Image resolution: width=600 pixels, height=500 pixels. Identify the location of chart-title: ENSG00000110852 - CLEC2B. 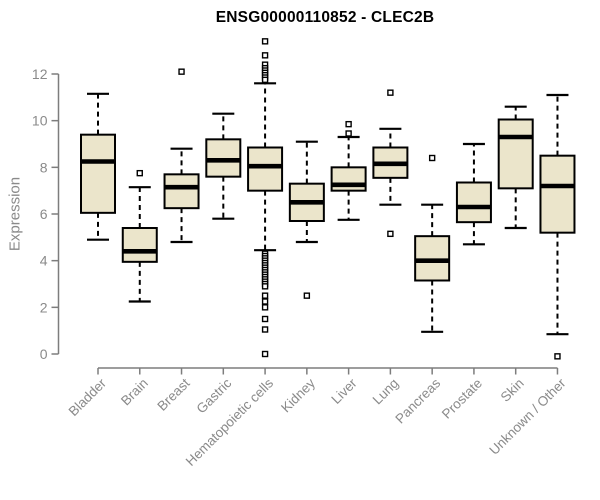
(325, 17).